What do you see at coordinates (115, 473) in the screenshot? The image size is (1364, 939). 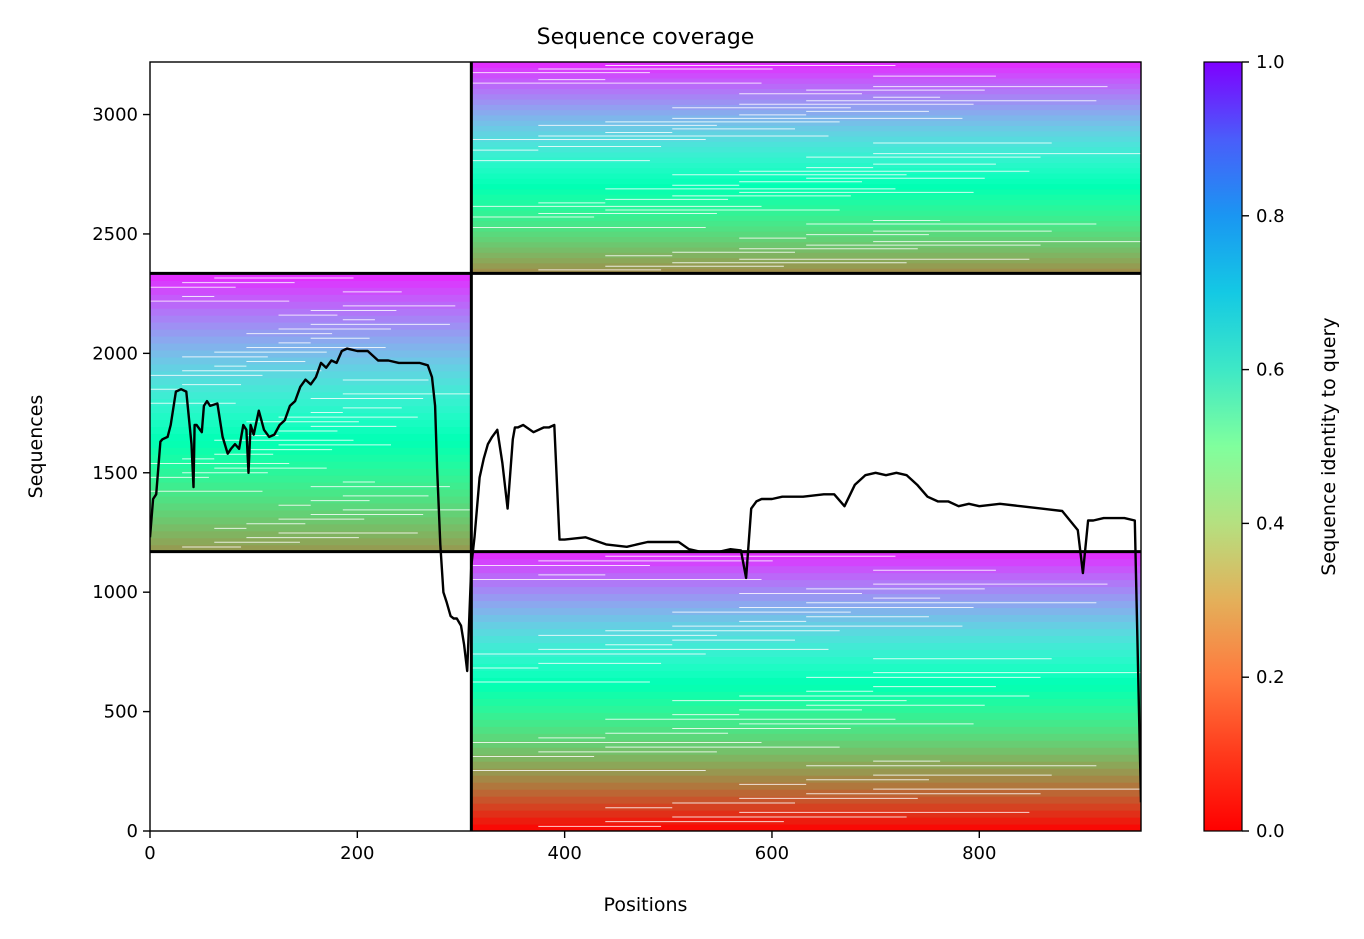 I see `y-tick-label: 1500` at bounding box center [115, 473].